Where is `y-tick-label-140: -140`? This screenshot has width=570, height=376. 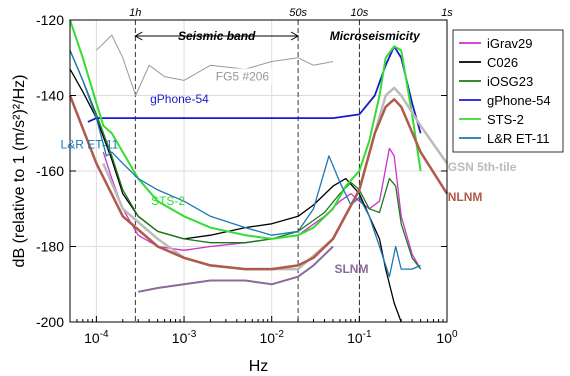
y-tick-label-140: -140 is located at coordinates (50, 96).